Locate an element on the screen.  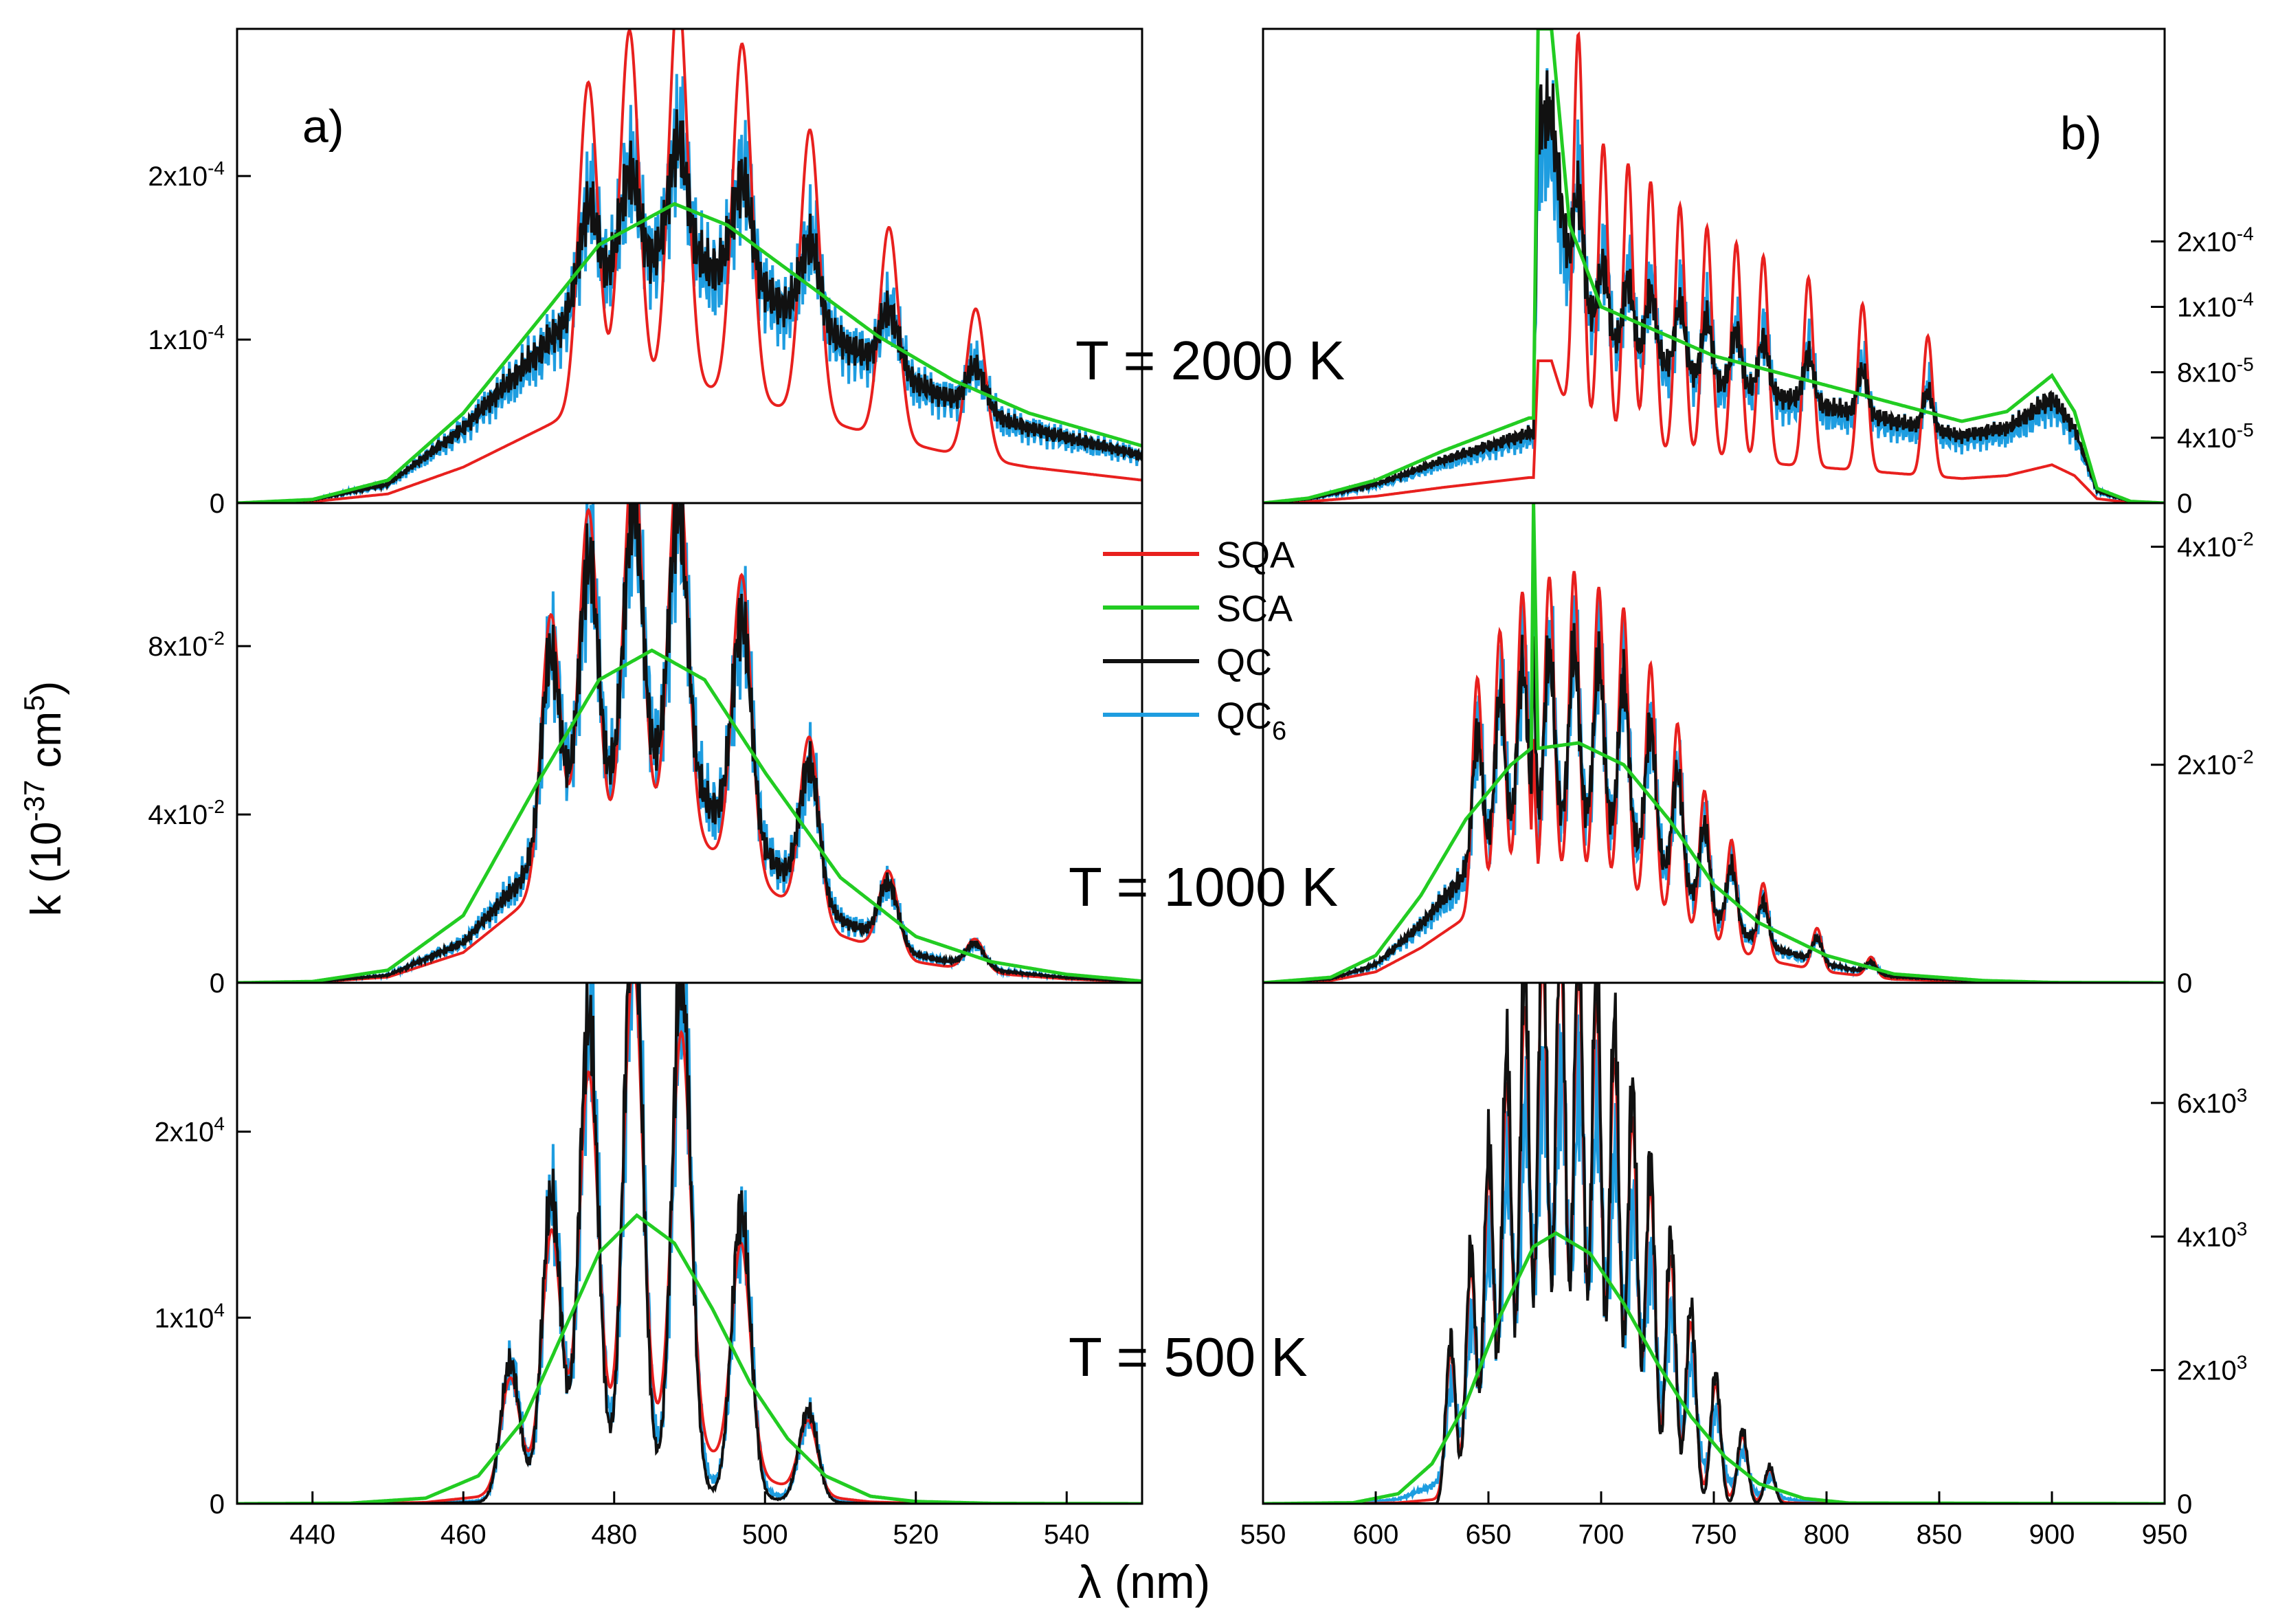
panel-a-500k-ytick-label-0: 0 is located at coordinates (217, 1504).